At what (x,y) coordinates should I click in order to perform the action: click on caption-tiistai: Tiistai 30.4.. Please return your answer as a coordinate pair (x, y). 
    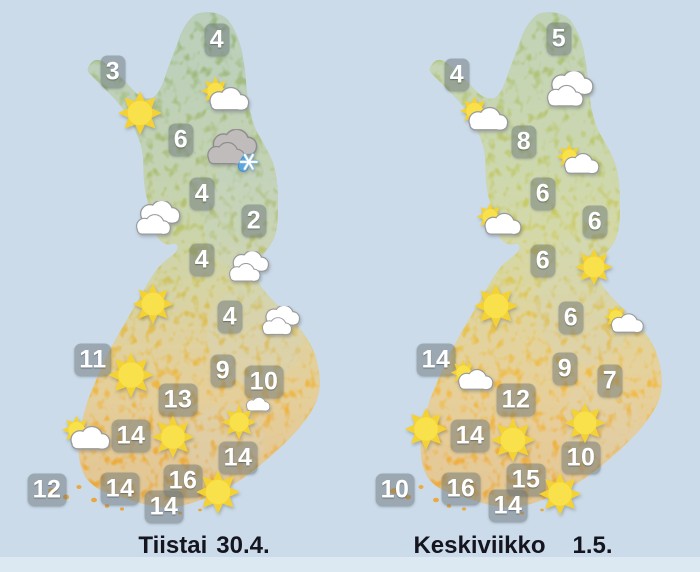
    Looking at the image, I should click on (203, 546).